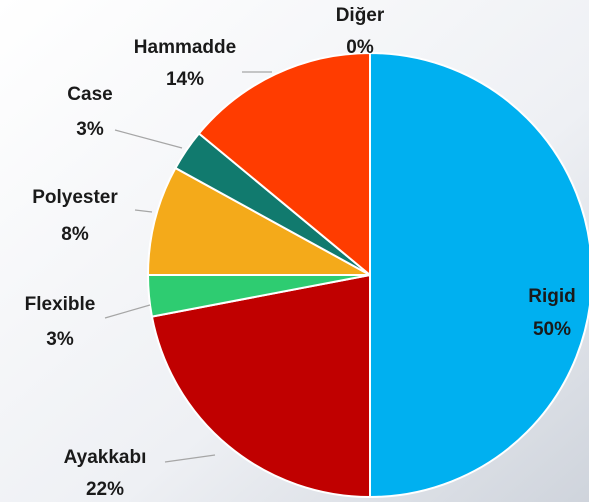 The height and width of the screenshot is (502, 589). I want to click on slice-value: 50%, so click(552, 329).